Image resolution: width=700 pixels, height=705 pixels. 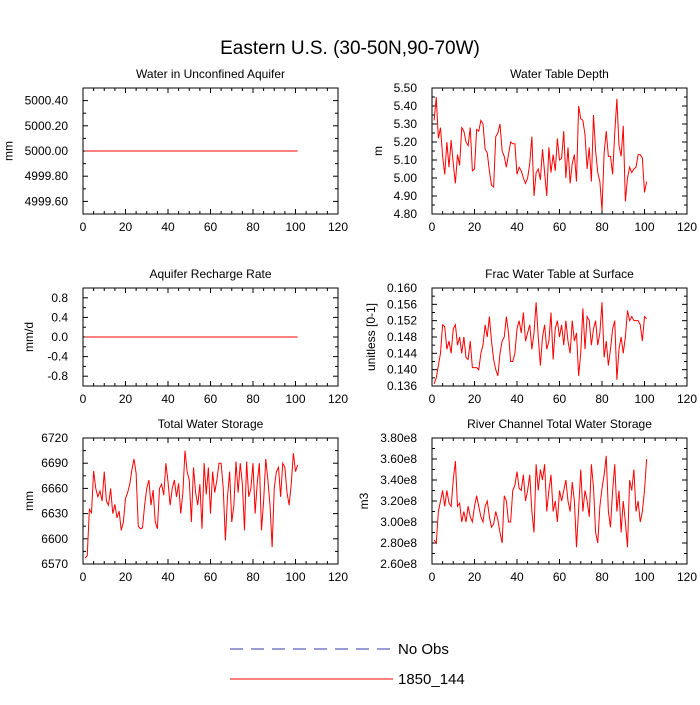 I want to click on x-tick-label-5-6: 120, so click(x=687, y=577).